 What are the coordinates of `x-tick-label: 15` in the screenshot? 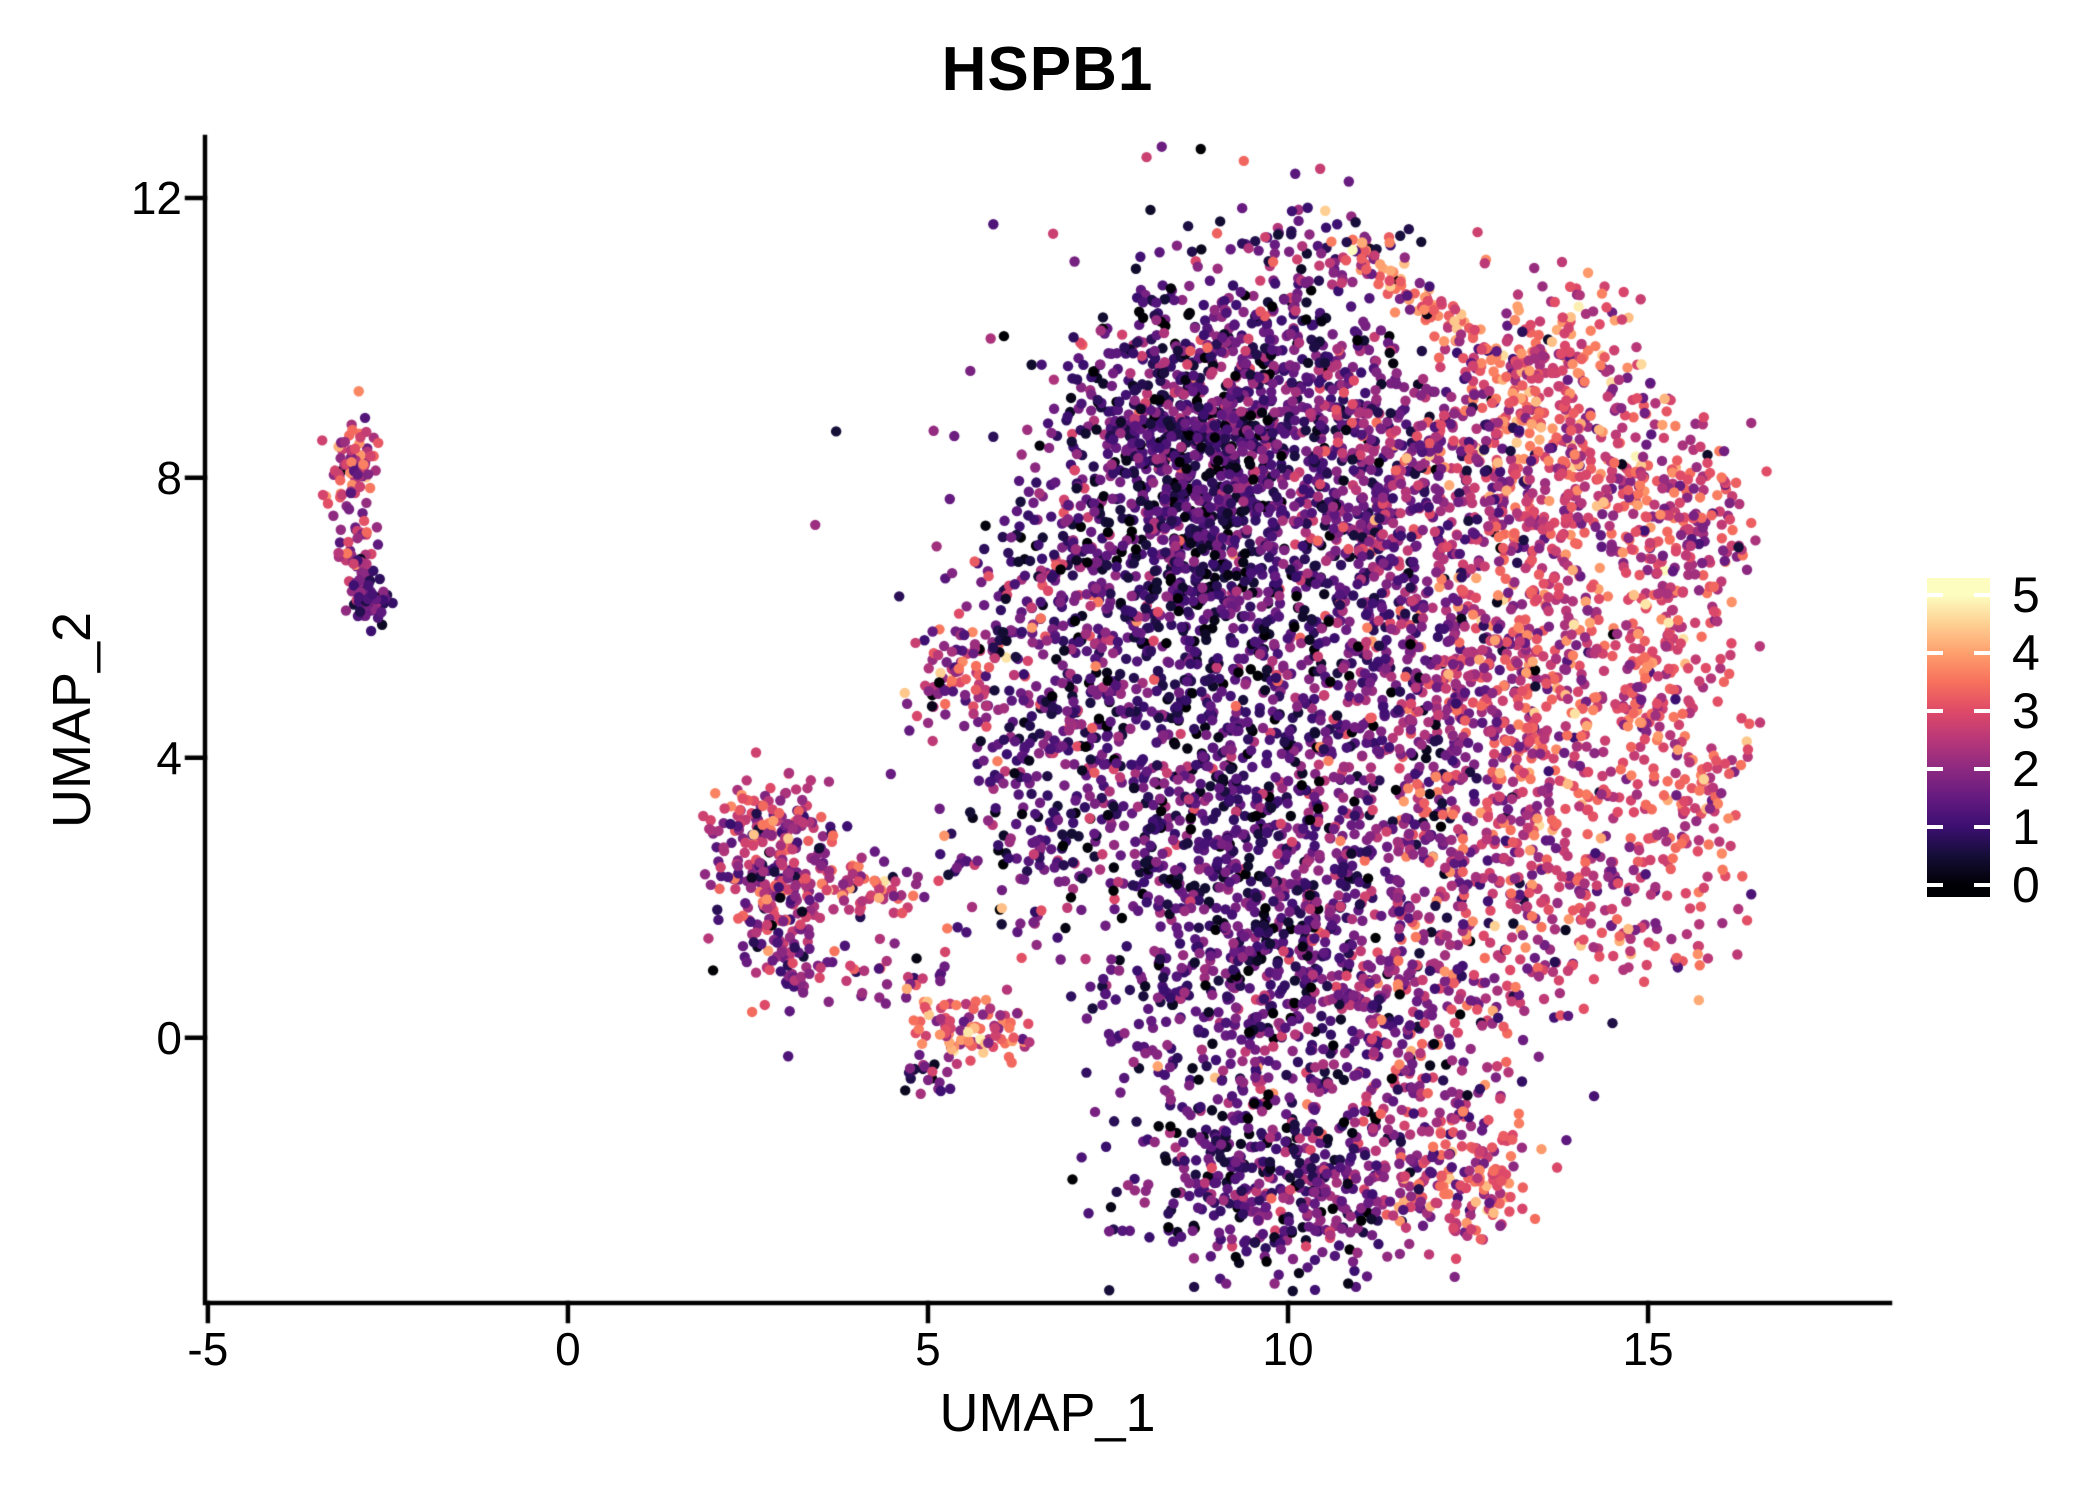 It's located at (1648, 1349).